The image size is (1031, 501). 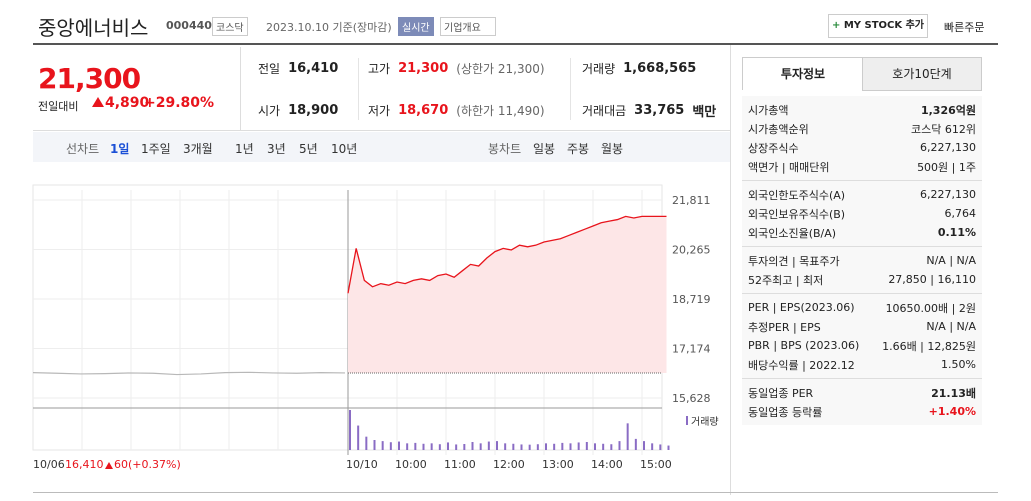 What do you see at coordinates (964, 27) in the screenshot?
I see `quick-order: 빠른주문` at bounding box center [964, 27].